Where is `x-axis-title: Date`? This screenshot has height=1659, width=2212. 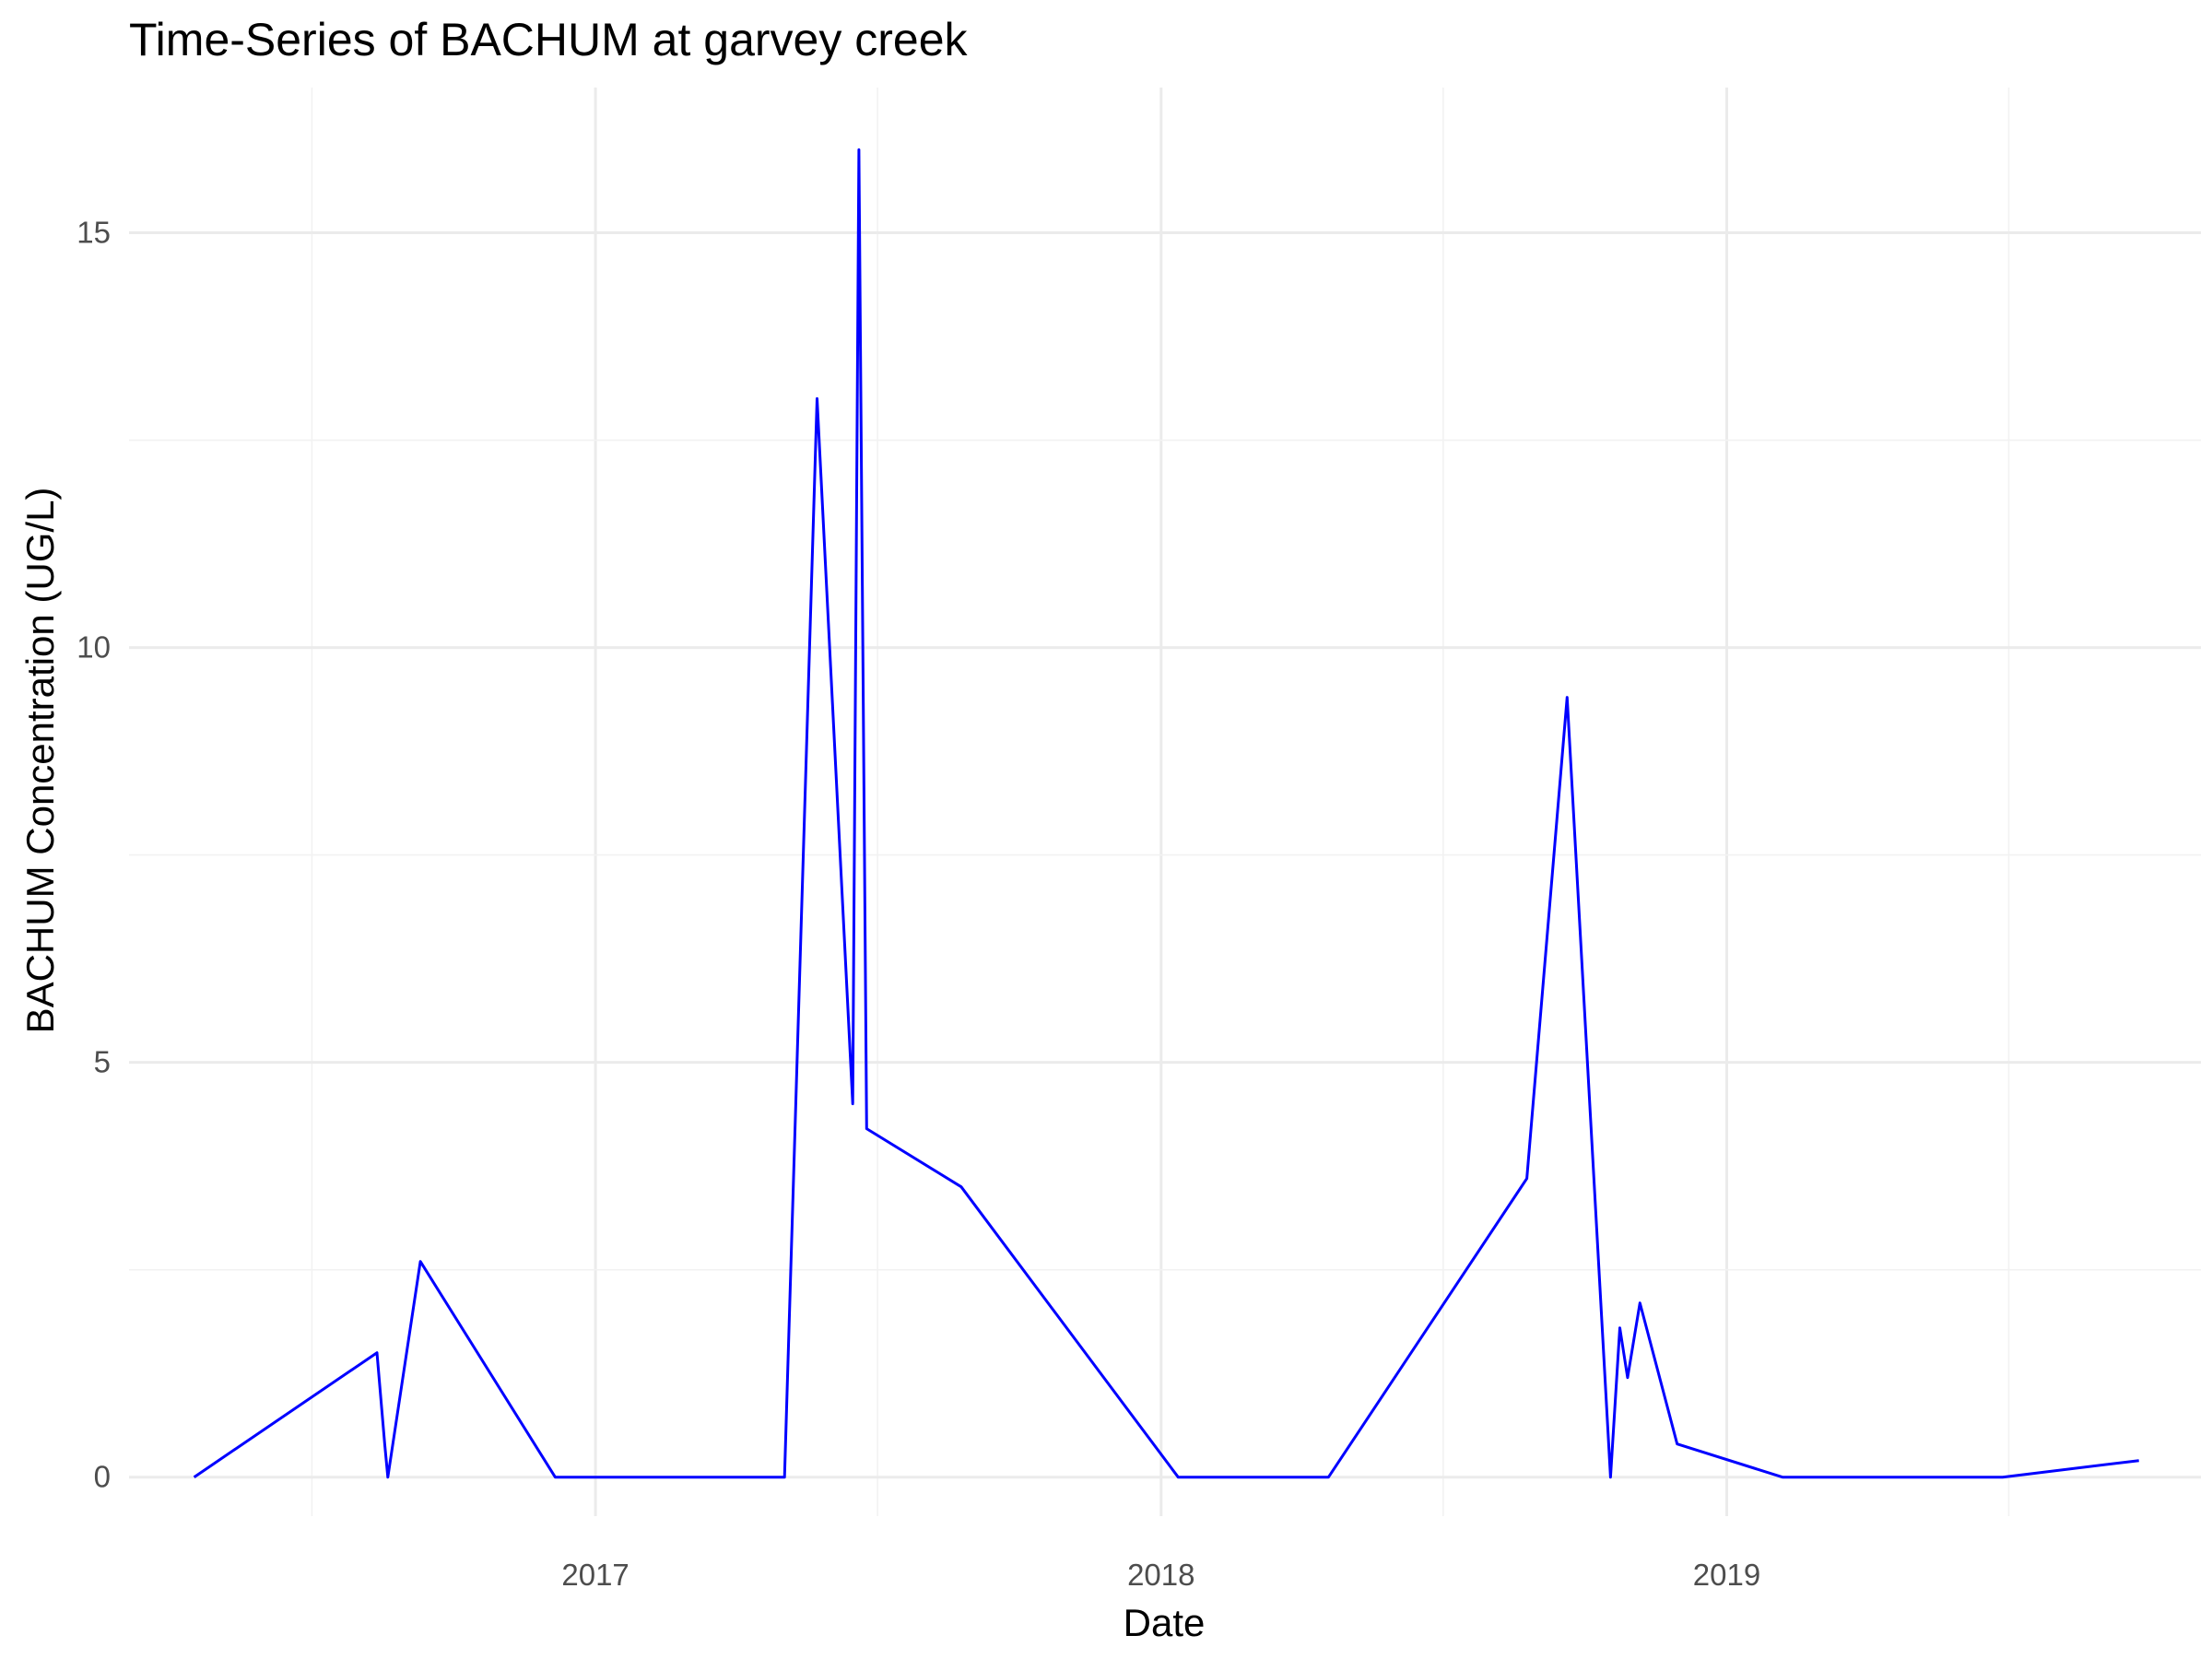 x-axis-title: Date is located at coordinates (1165, 1622).